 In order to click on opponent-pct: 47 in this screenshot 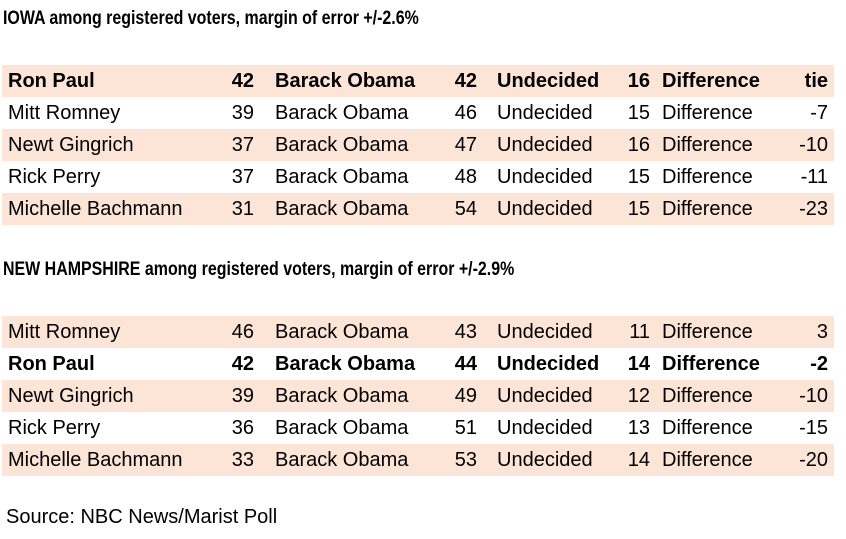, I will do `click(465, 145)`.